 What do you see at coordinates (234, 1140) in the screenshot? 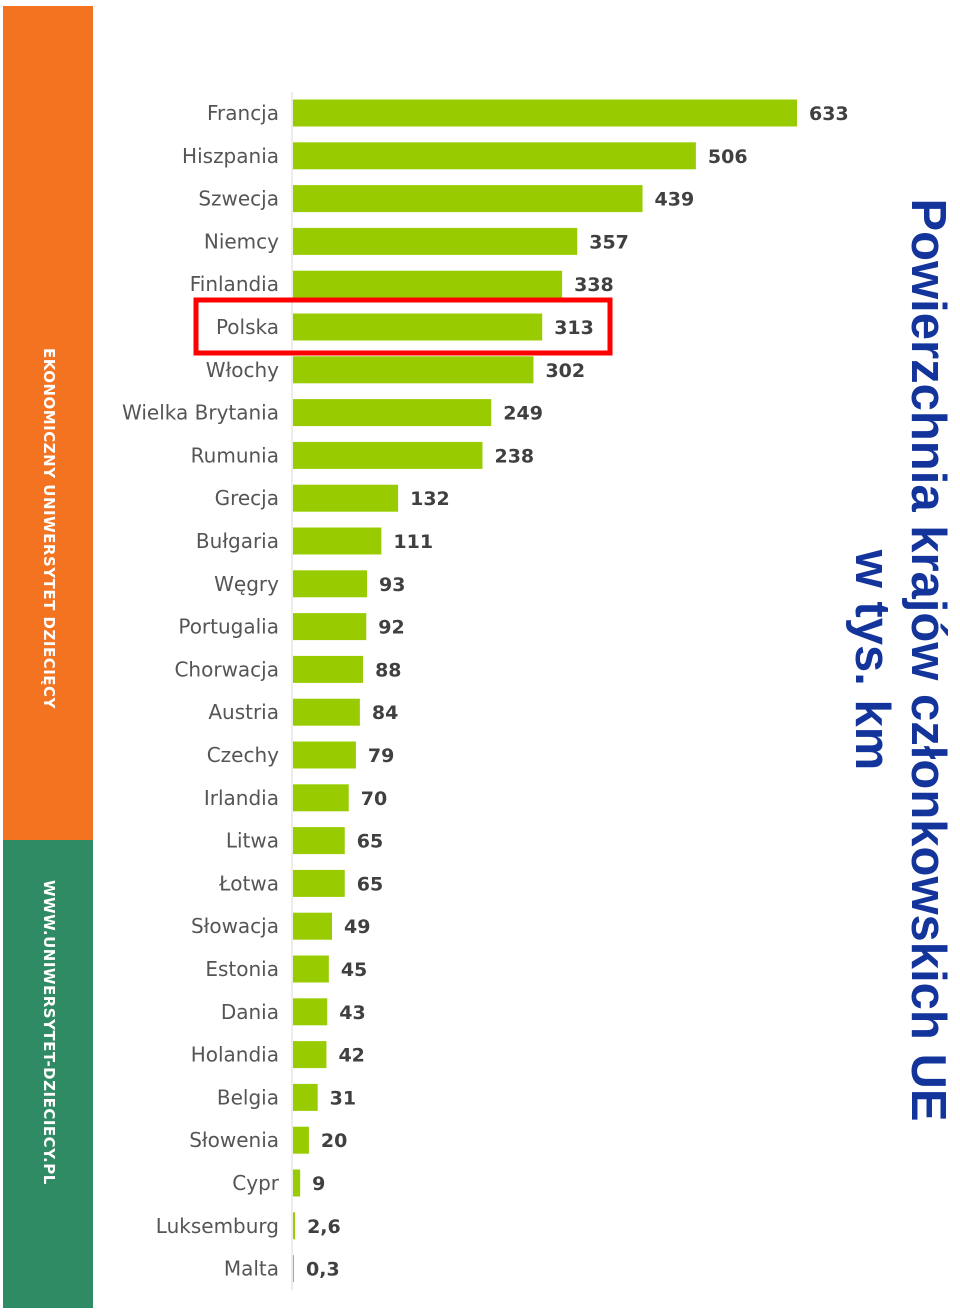
I see `category-label: Słowenia` at bounding box center [234, 1140].